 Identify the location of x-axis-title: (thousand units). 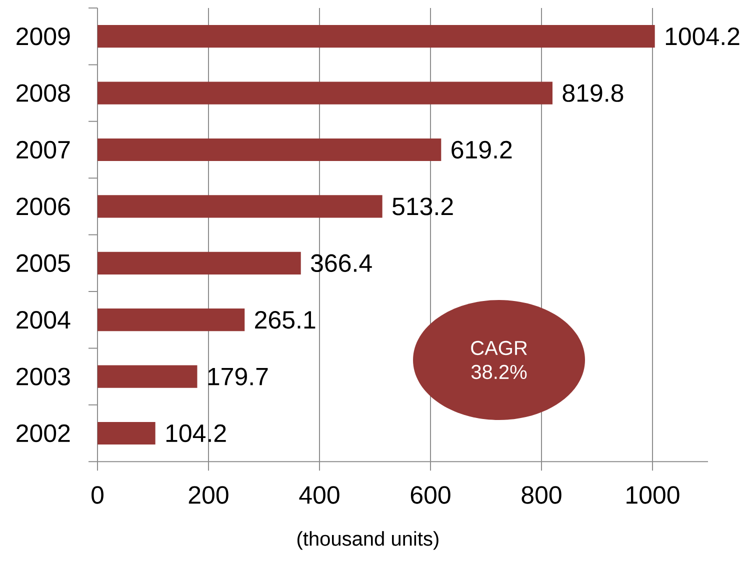
(367, 540).